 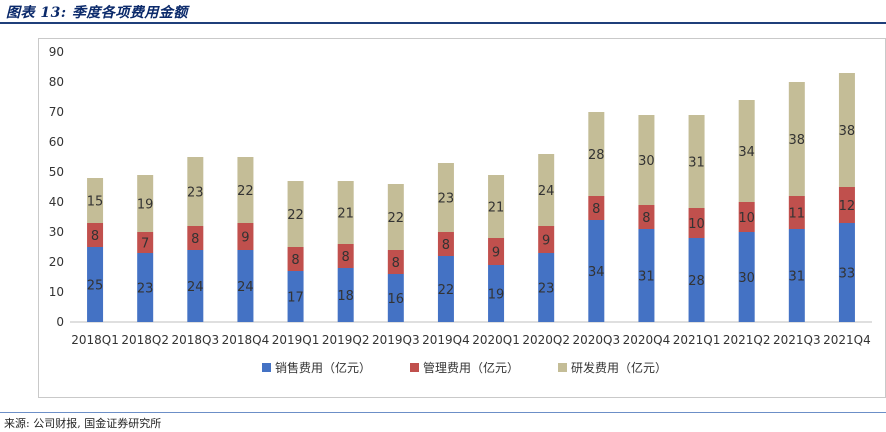 What do you see at coordinates (443, 412) in the screenshot?
I see `bottom-rule` at bounding box center [443, 412].